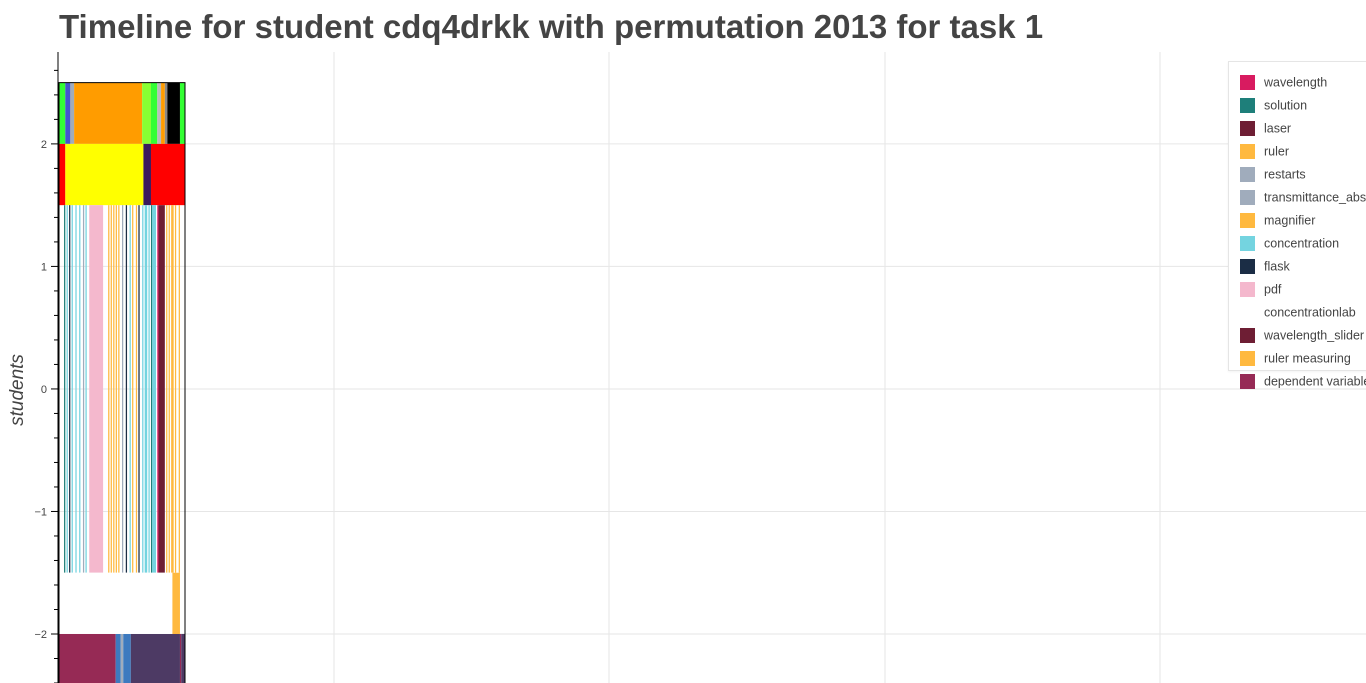 Image resolution: width=1366 pixels, height=683 pixels. Describe the element at coordinates (1277, 151) in the screenshot. I see `legend-label: ruler` at that location.